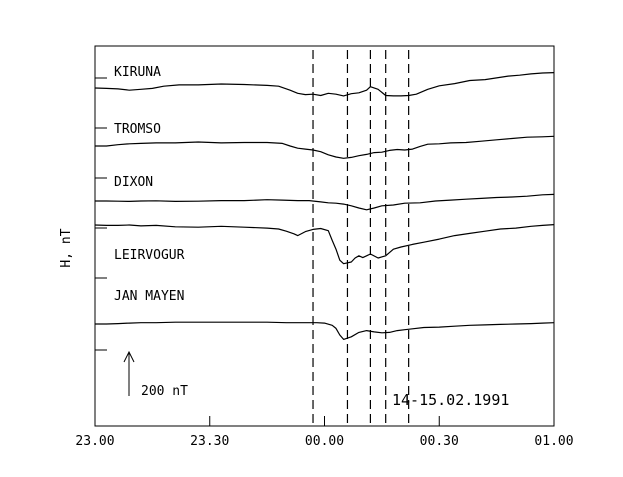 The height and width of the screenshot is (477, 623). Describe the element at coordinates (137, 129) in the screenshot. I see `station-label: TROMSO` at that location.